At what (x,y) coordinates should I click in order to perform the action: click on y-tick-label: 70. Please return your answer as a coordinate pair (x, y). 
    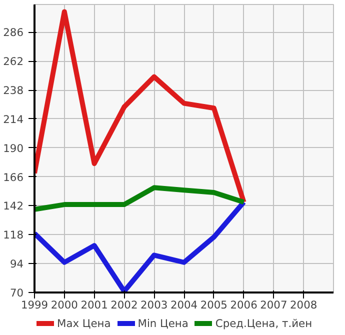
    Looking at the image, I should click on (17, 293).